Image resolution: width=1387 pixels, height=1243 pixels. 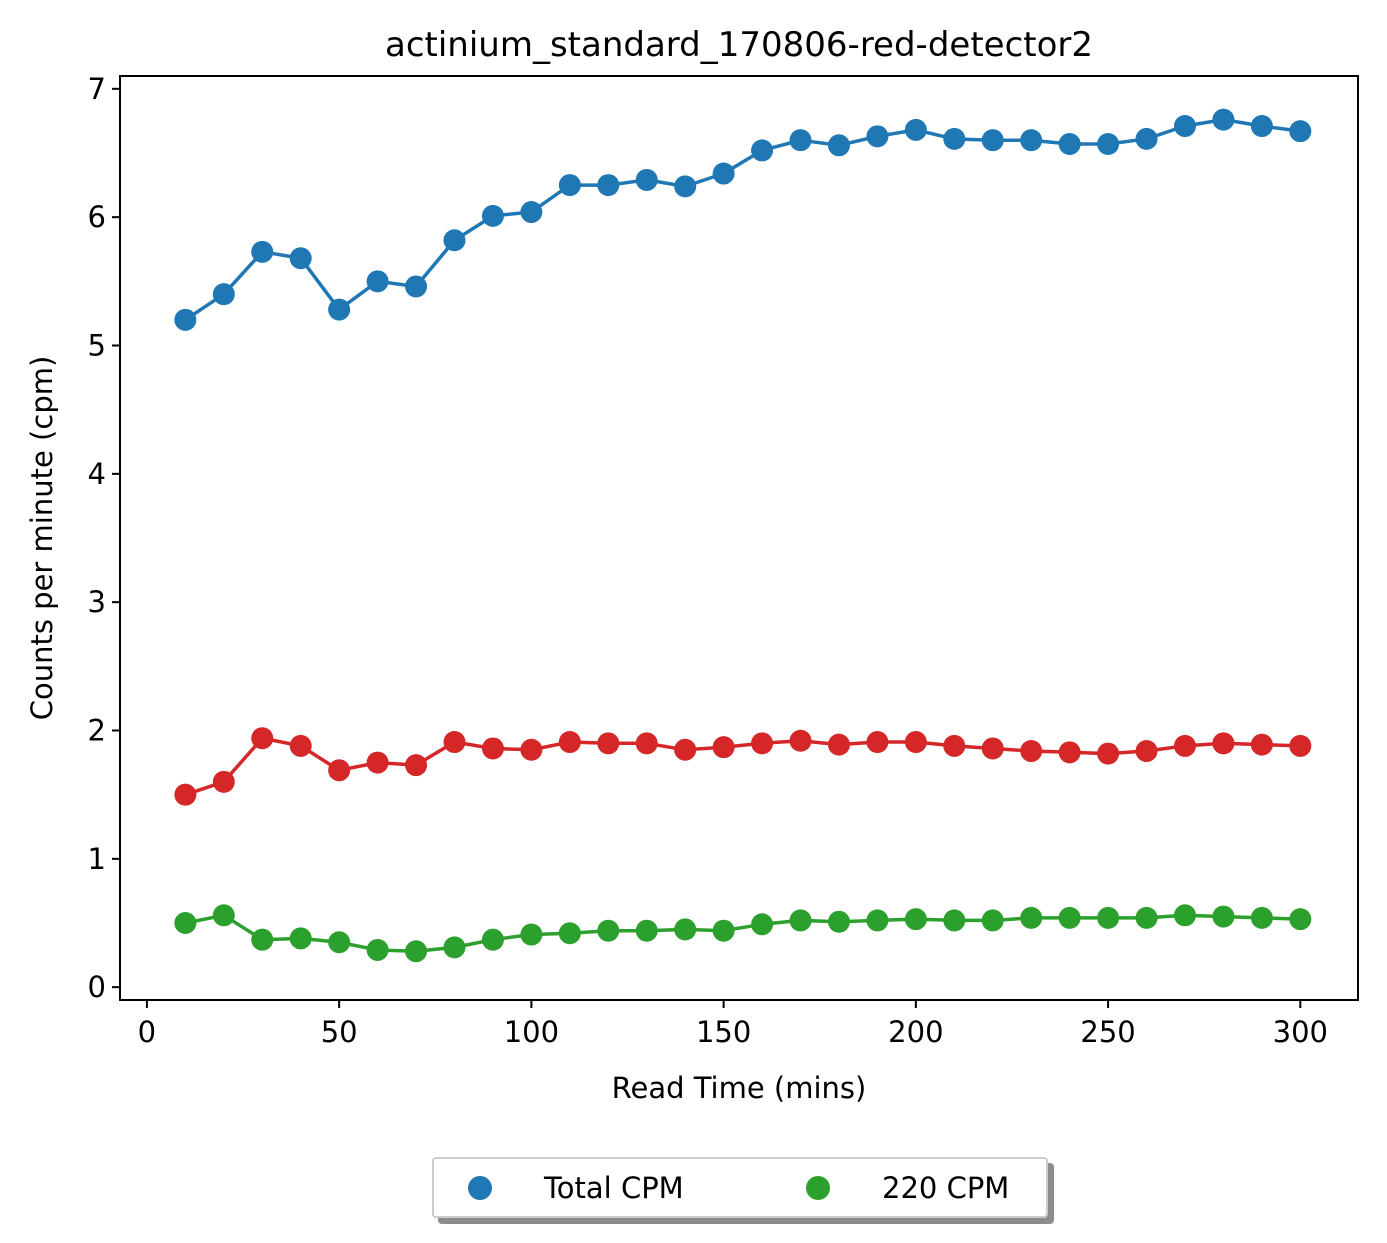 I want to click on legend: Total CPM 220 CPM, so click(x=740, y=1187).